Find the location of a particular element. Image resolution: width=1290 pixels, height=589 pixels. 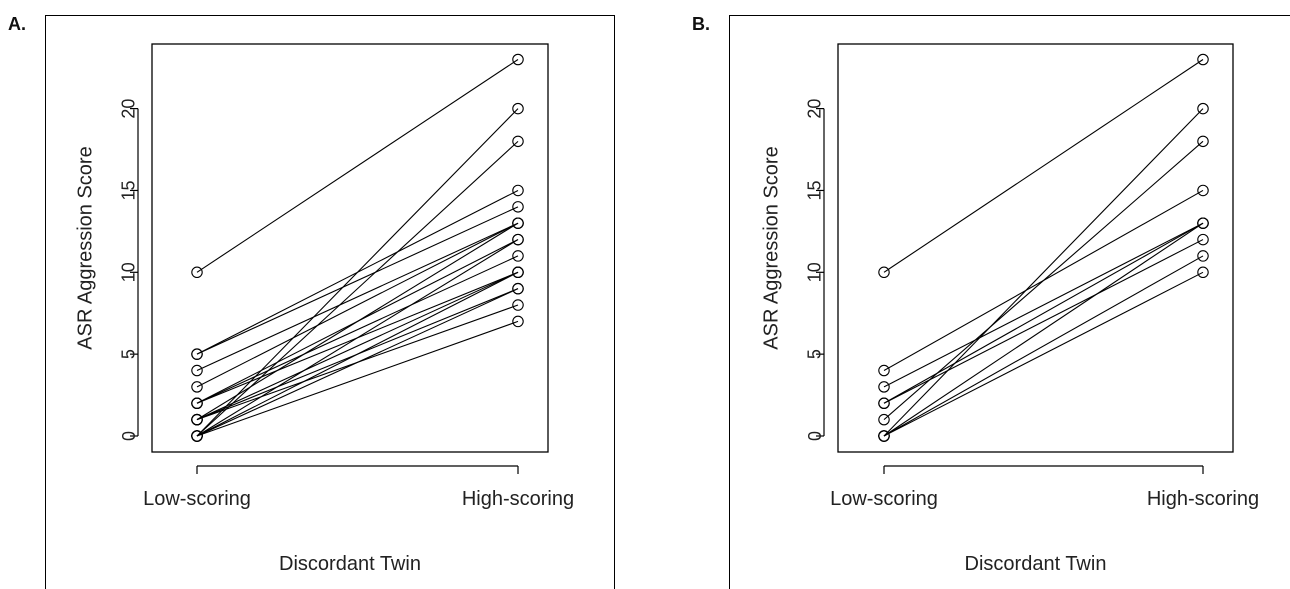

panel-label-a: A. is located at coordinates (17, 24).